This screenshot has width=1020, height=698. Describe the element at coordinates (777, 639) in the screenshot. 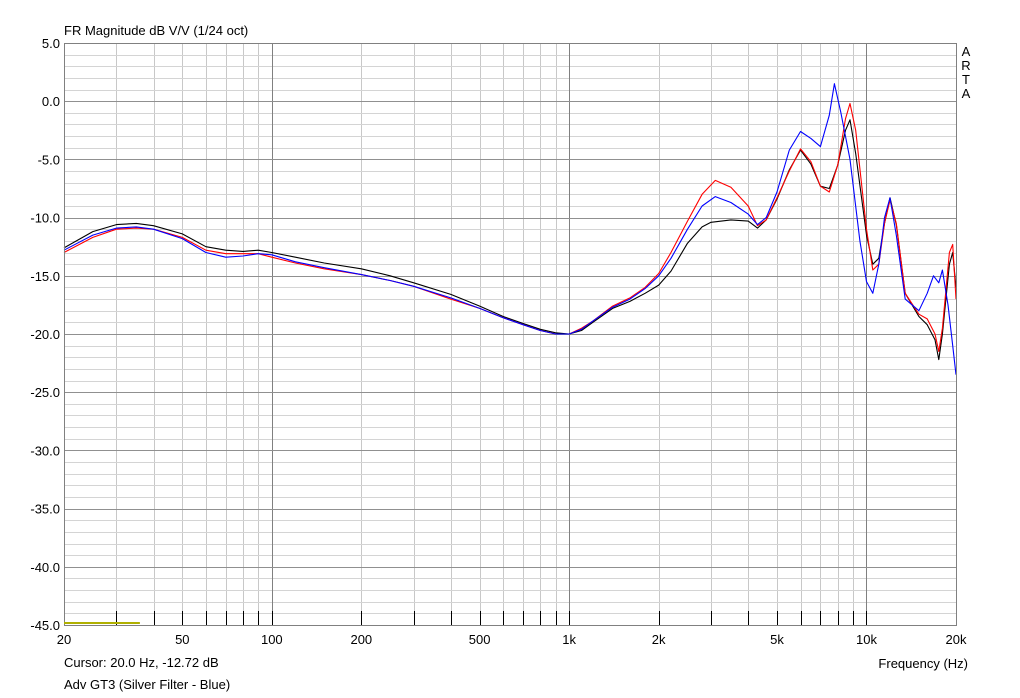

I see `x-tick-label: 5k` at that location.